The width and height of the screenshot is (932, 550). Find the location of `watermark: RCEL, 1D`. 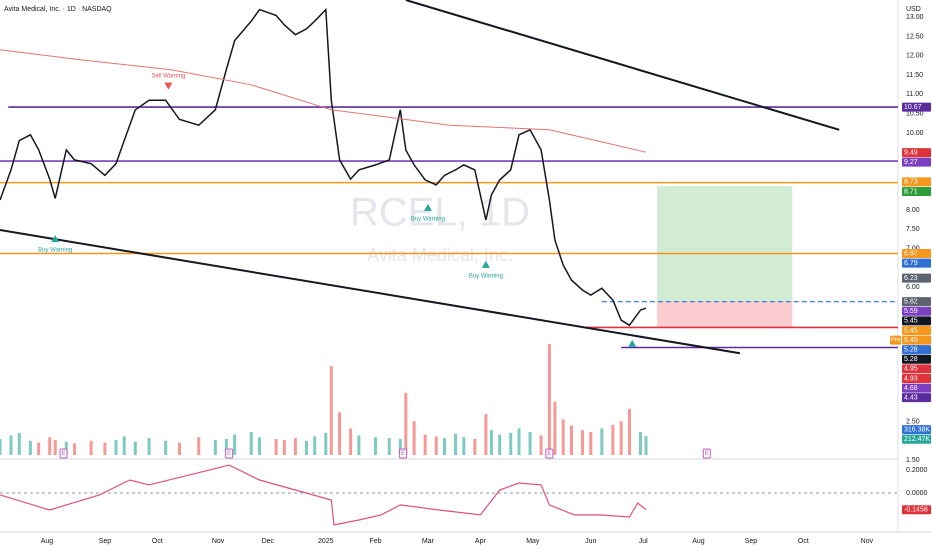

watermark: RCEL, 1D is located at coordinates (440, 213).